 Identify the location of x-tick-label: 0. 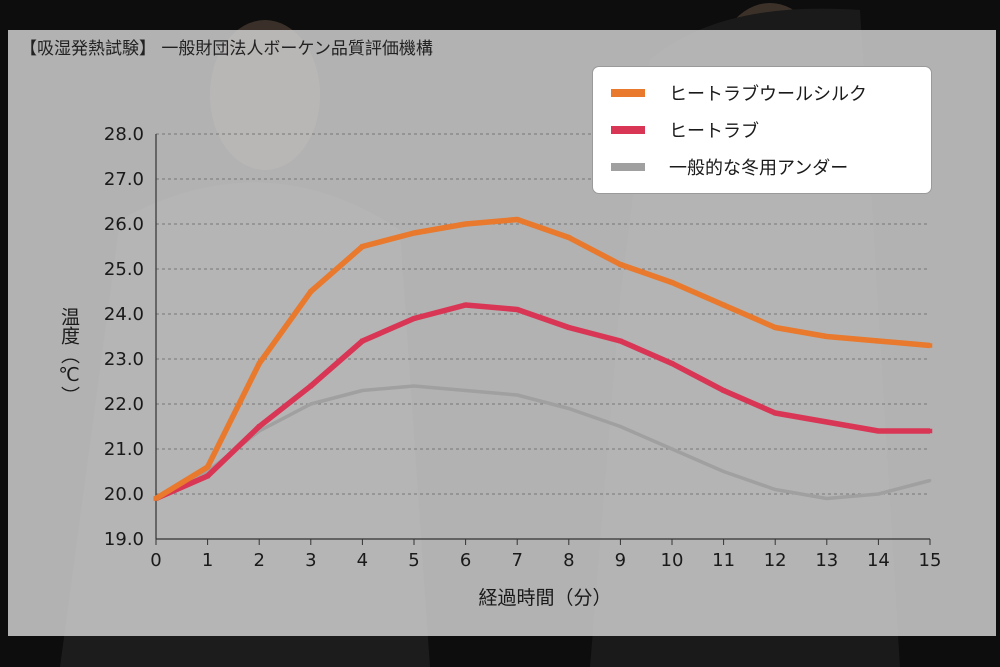
(155, 560).